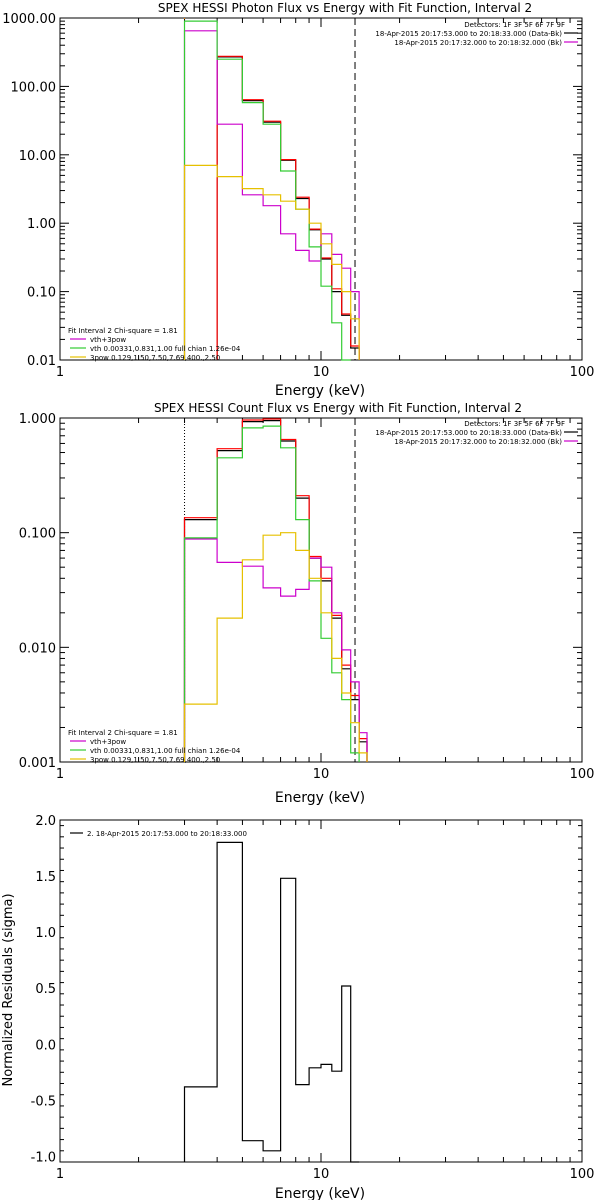  What do you see at coordinates (41, 224) in the screenshot?
I see `photon-flux-y-tick-label: 1.00` at bounding box center [41, 224].